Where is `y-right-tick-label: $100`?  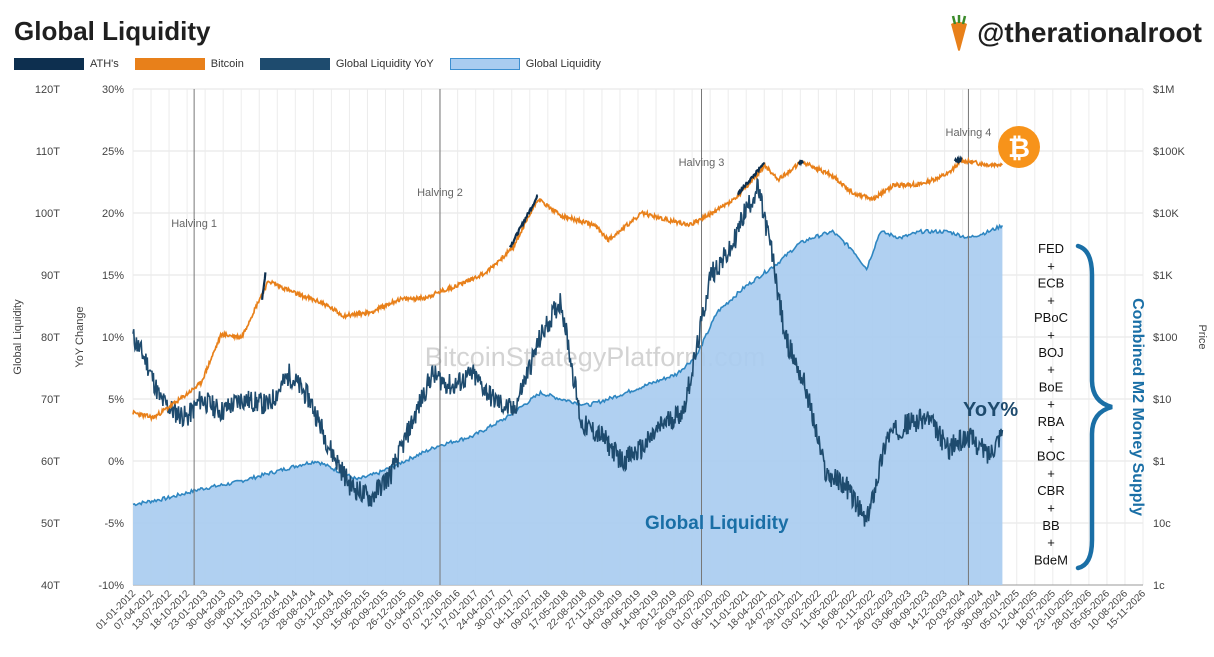 y-right-tick-label: $100 is located at coordinates (1165, 338).